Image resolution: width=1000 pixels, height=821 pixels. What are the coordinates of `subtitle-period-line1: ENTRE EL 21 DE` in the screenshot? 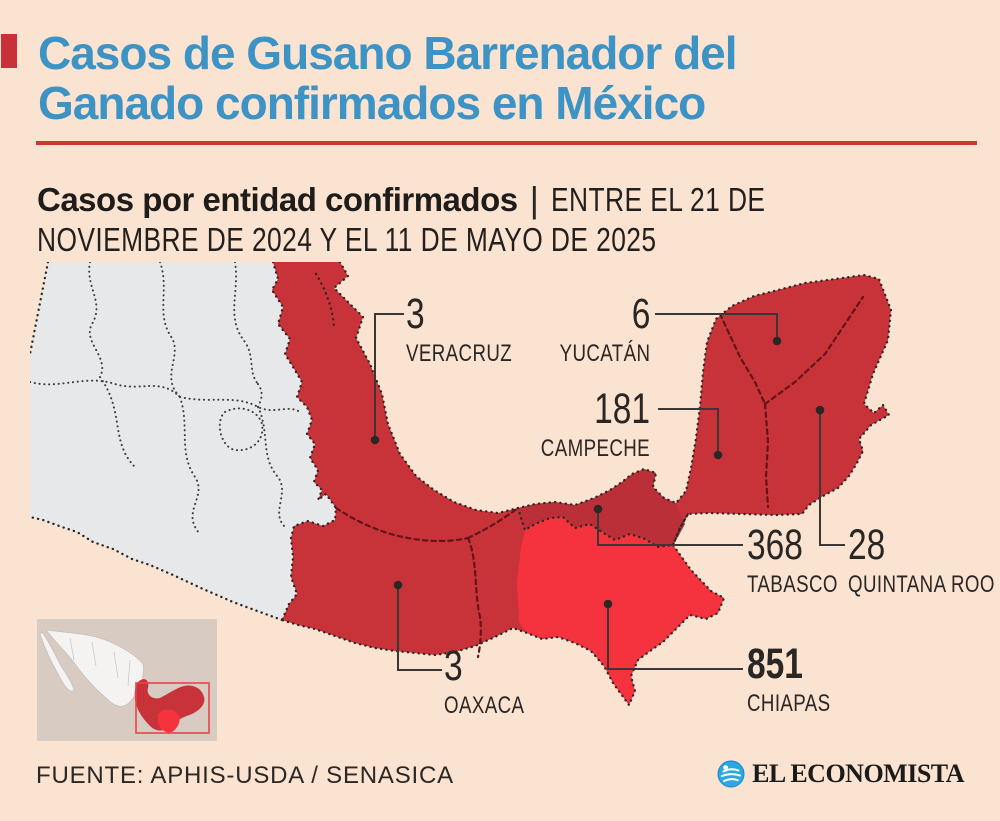 It's located at (658, 199).